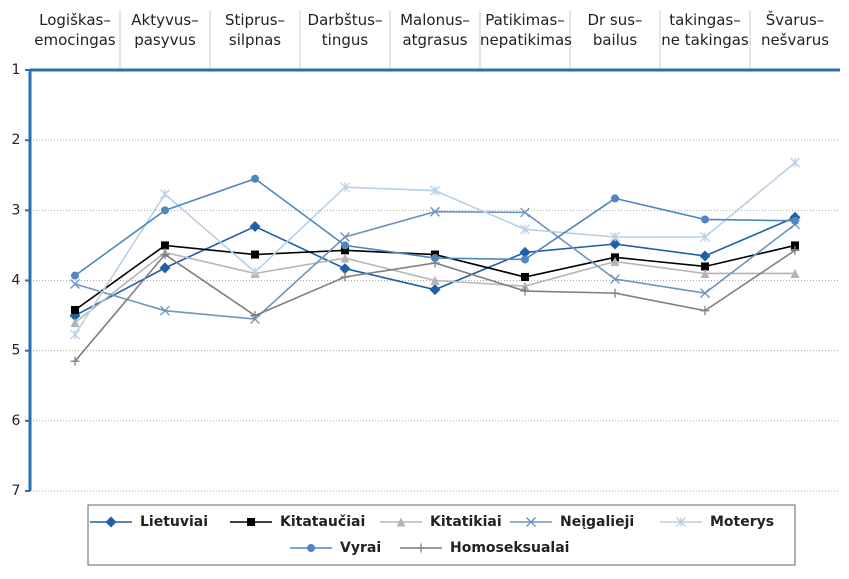  I want to click on legend-box, so click(441, 535).